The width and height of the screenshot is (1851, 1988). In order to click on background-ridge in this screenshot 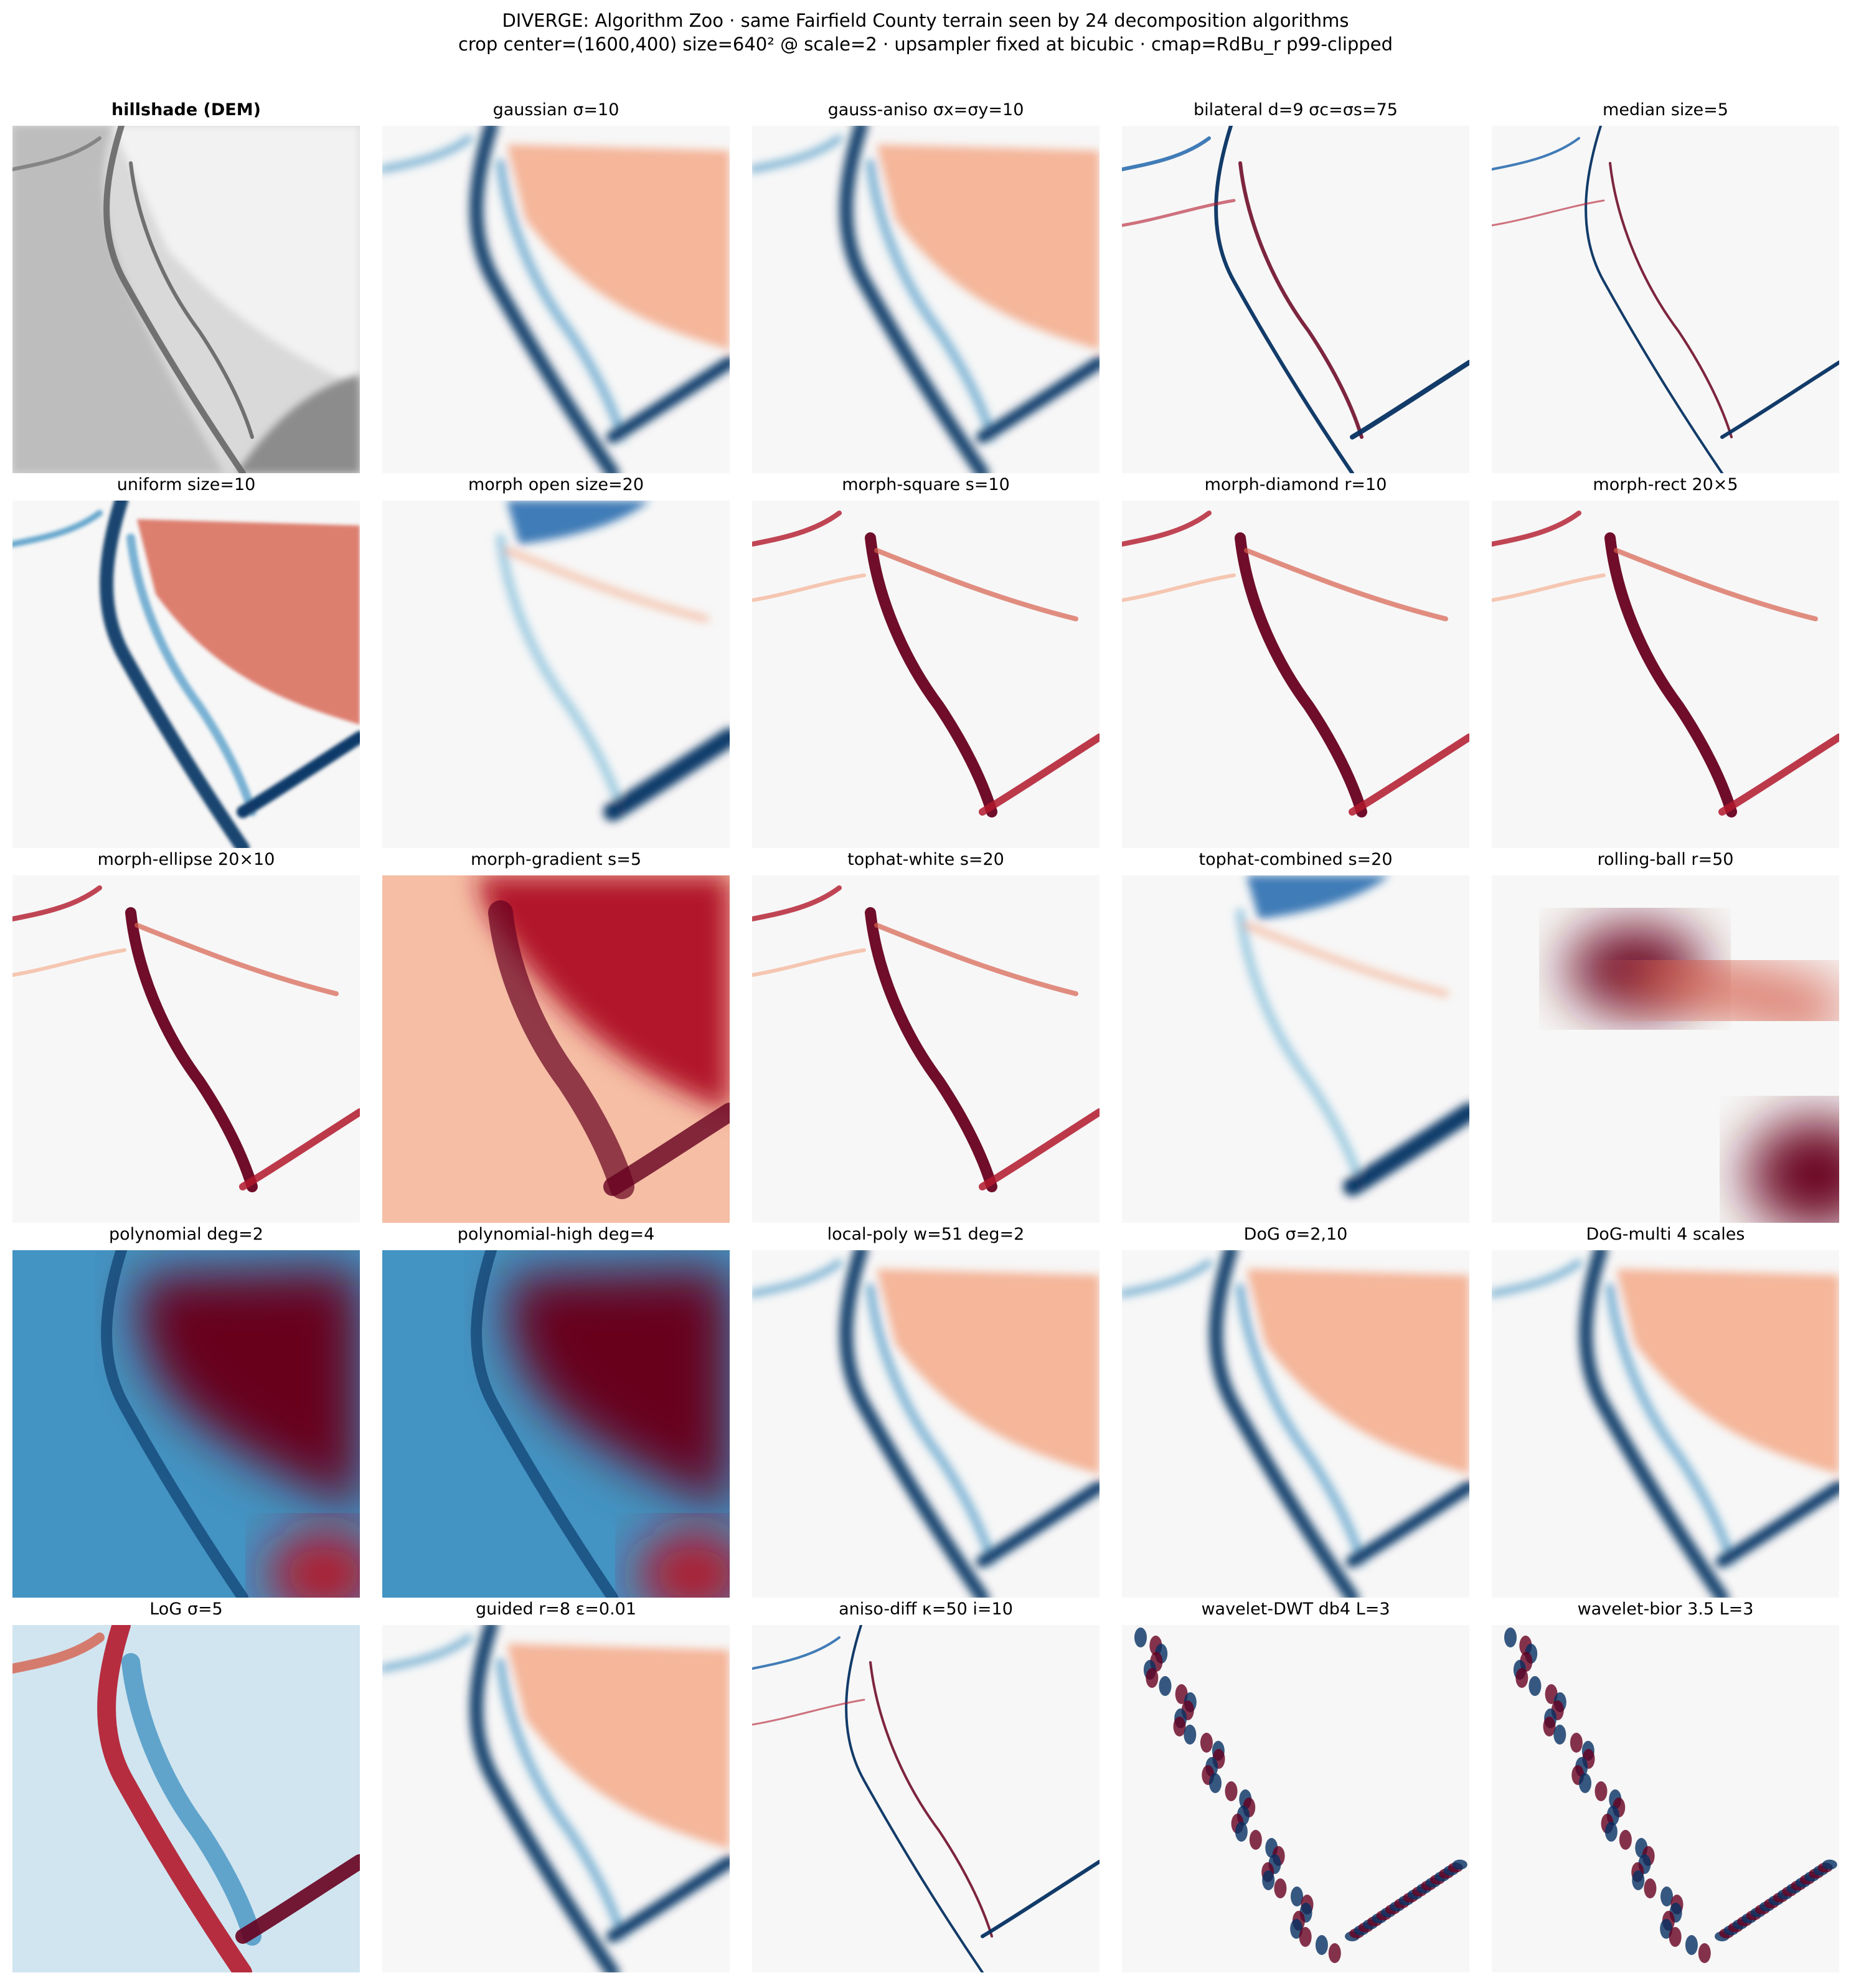, I will do `click(1734, 991)`.